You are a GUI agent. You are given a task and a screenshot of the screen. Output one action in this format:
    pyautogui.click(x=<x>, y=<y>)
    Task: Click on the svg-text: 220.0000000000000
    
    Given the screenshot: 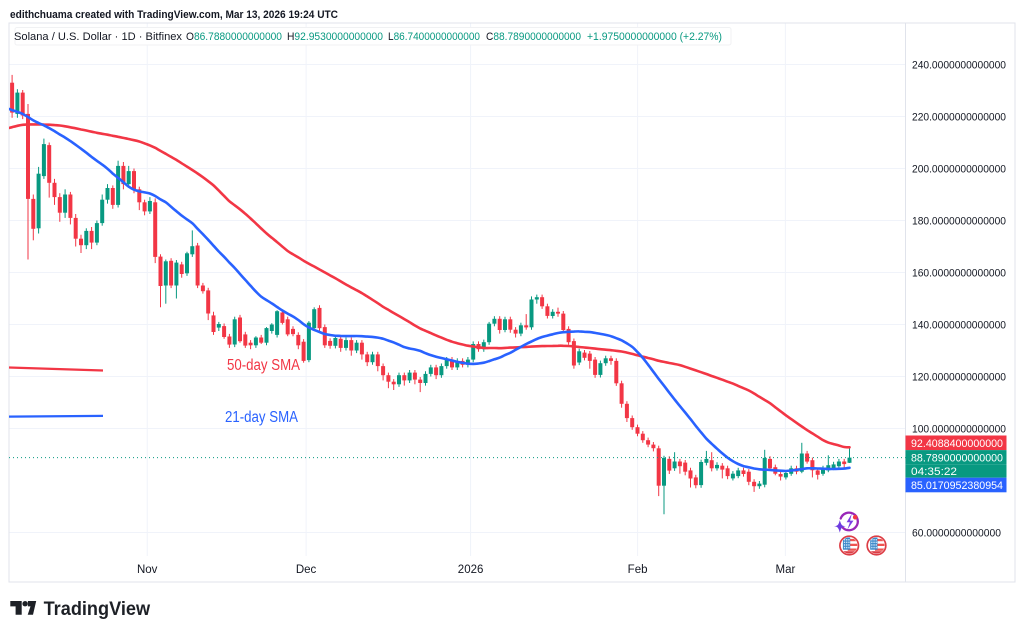 What is the action you would take?
    pyautogui.click(x=959, y=118)
    